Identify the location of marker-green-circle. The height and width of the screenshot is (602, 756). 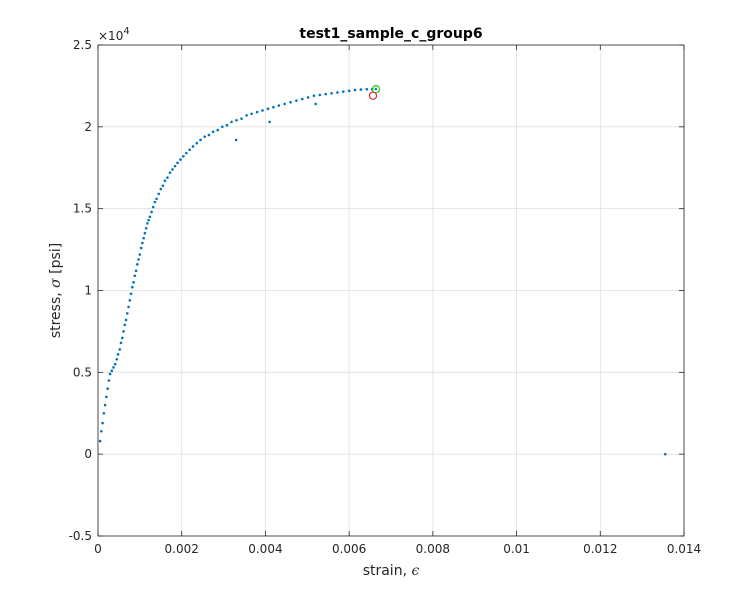
(376, 89).